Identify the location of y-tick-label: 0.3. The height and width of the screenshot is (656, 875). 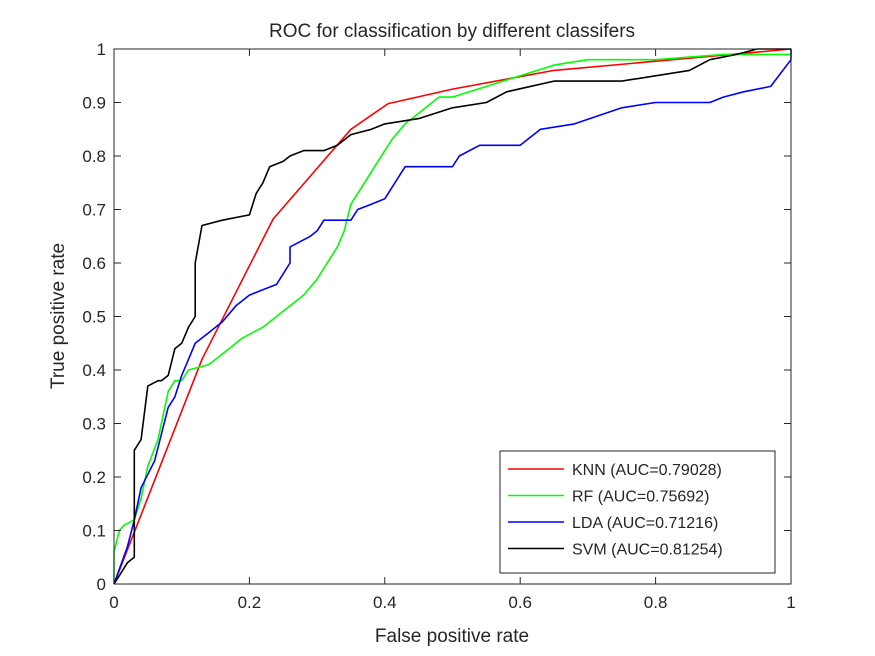
(94, 424).